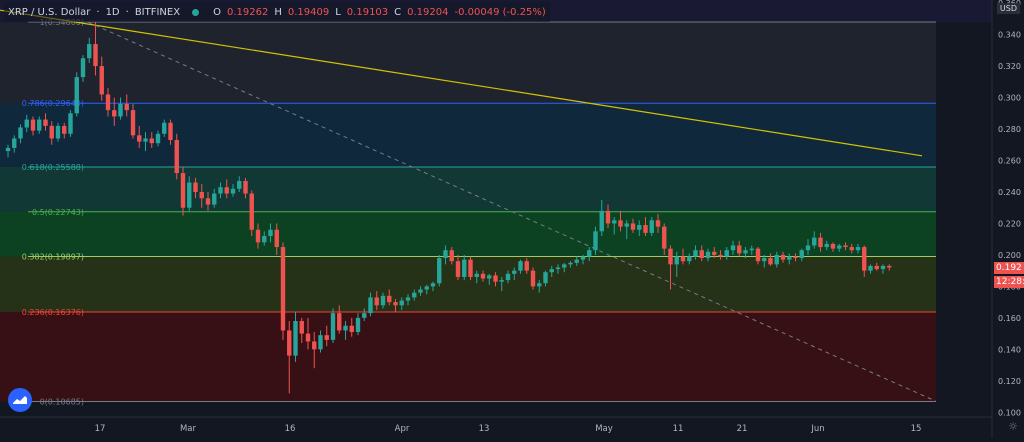  Describe the element at coordinates (508, 429) in the screenshot. I see `time-axis: 17 Mar 16 Apr 13 May 11 21 Jun 15` at that location.